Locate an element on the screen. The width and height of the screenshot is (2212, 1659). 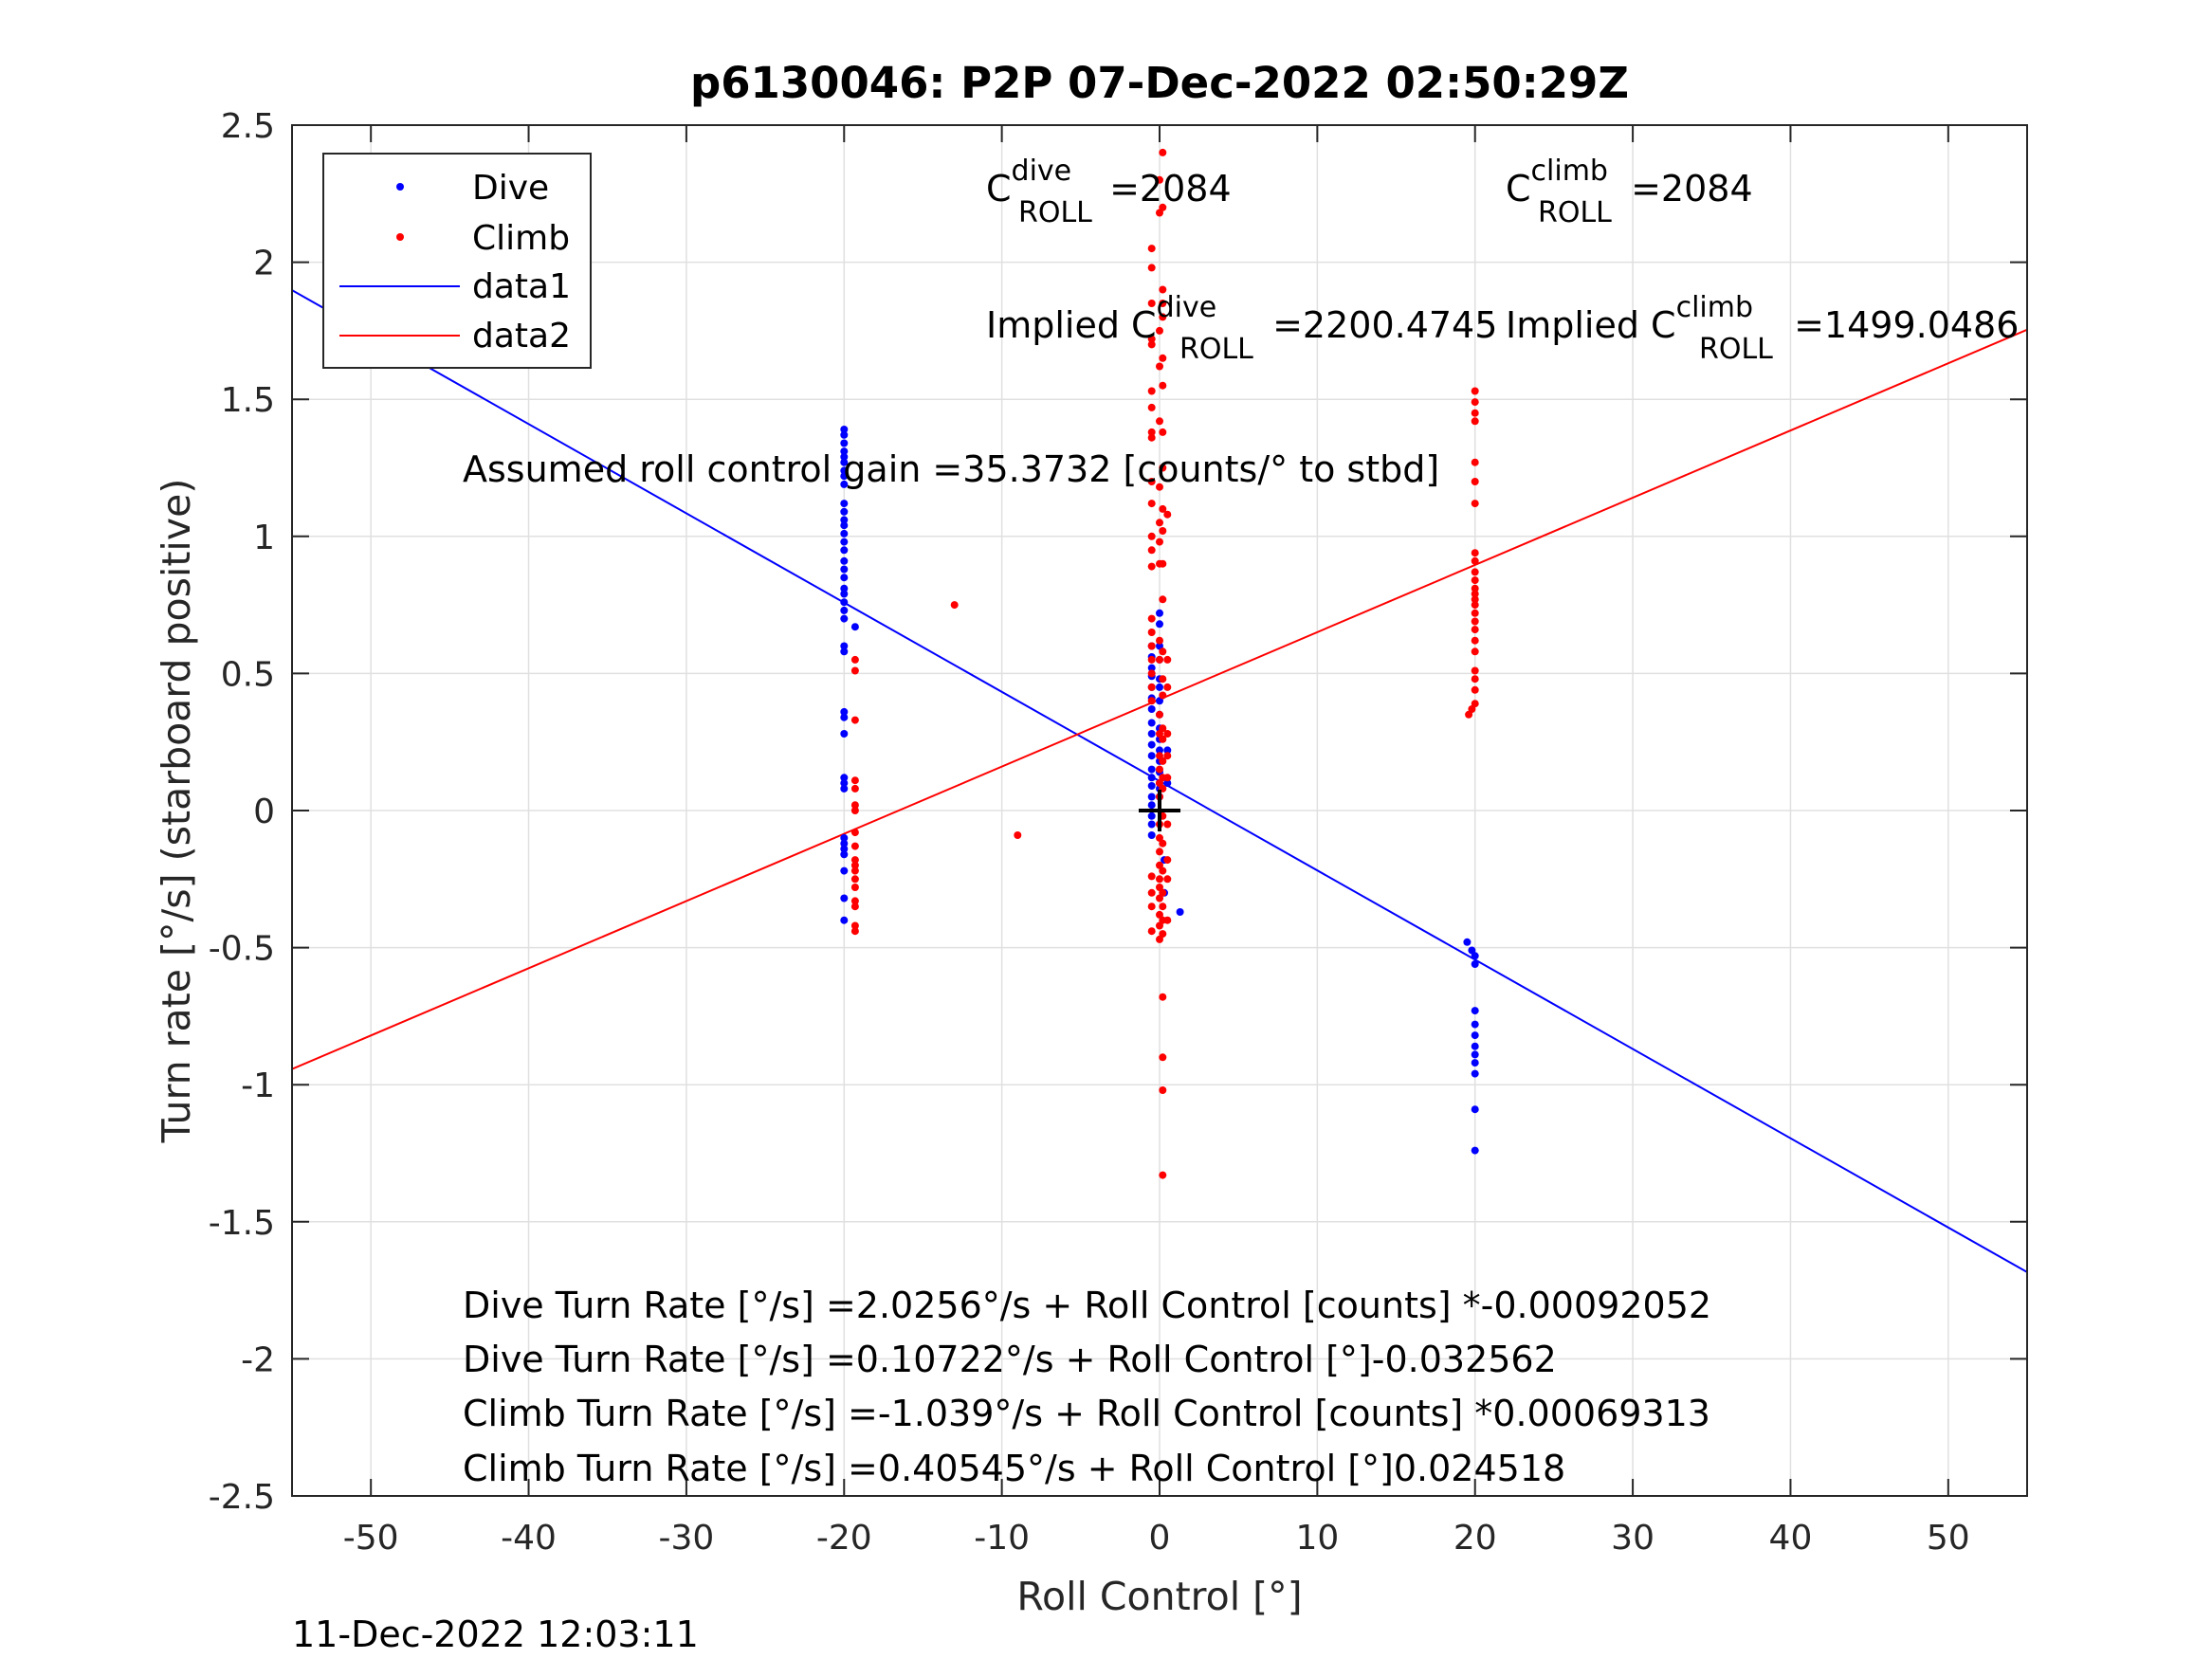
legend-data2-label: data2 is located at coordinates (521, 336).